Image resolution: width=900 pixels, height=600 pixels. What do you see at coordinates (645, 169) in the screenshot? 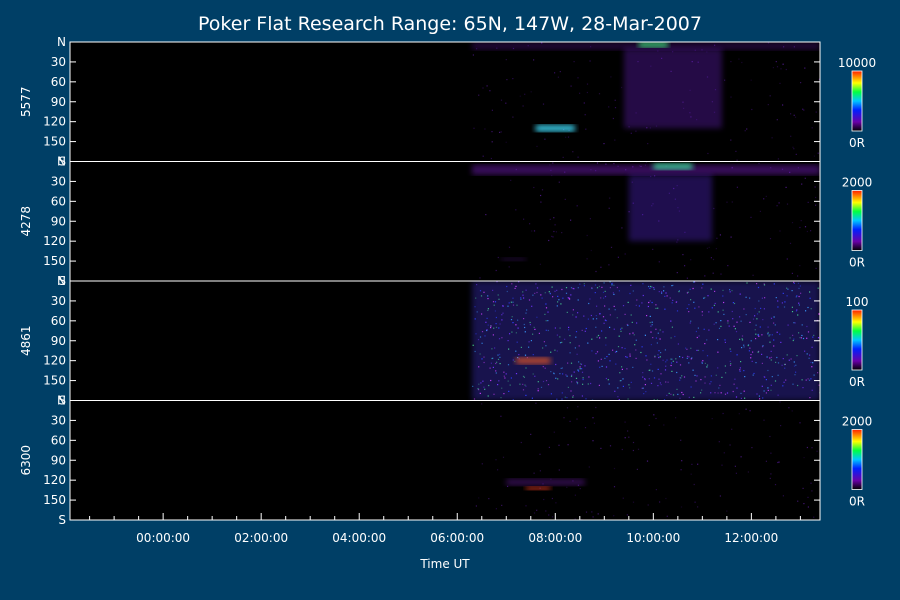
I see `emission-feature` at bounding box center [645, 169].